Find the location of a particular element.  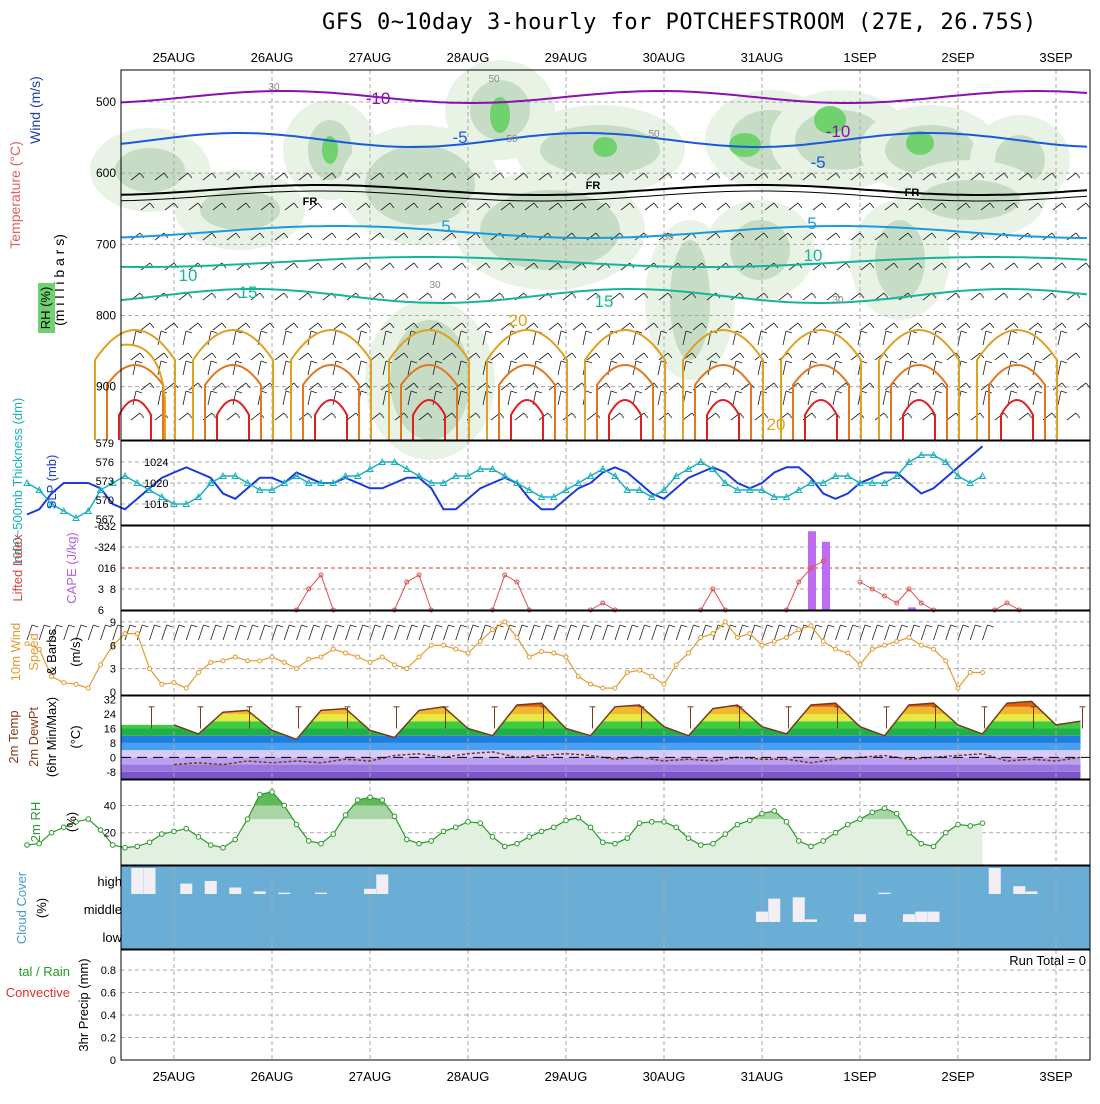

contour-label: -10 is located at coordinates (838, 131).